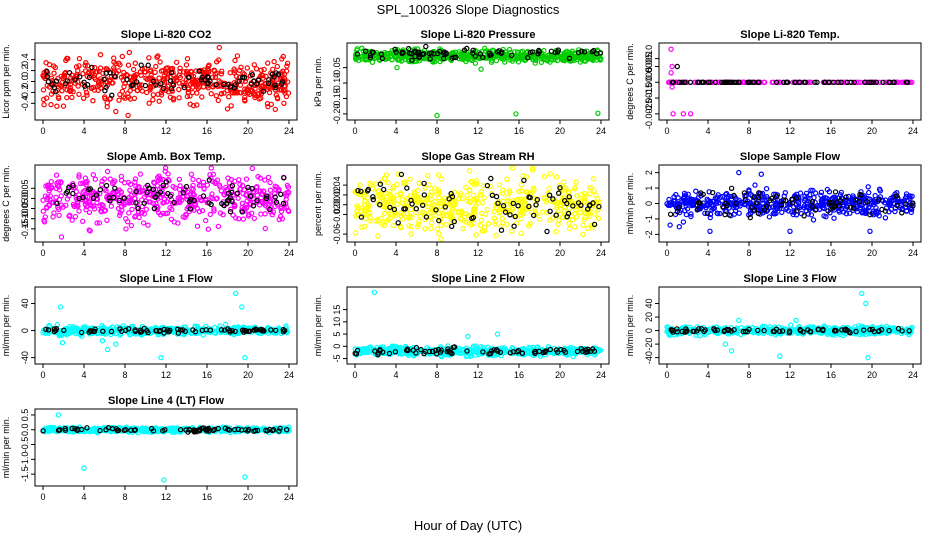 The width and height of the screenshot is (936, 540). I want to click on x-tick-label: 24, so click(601, 253).